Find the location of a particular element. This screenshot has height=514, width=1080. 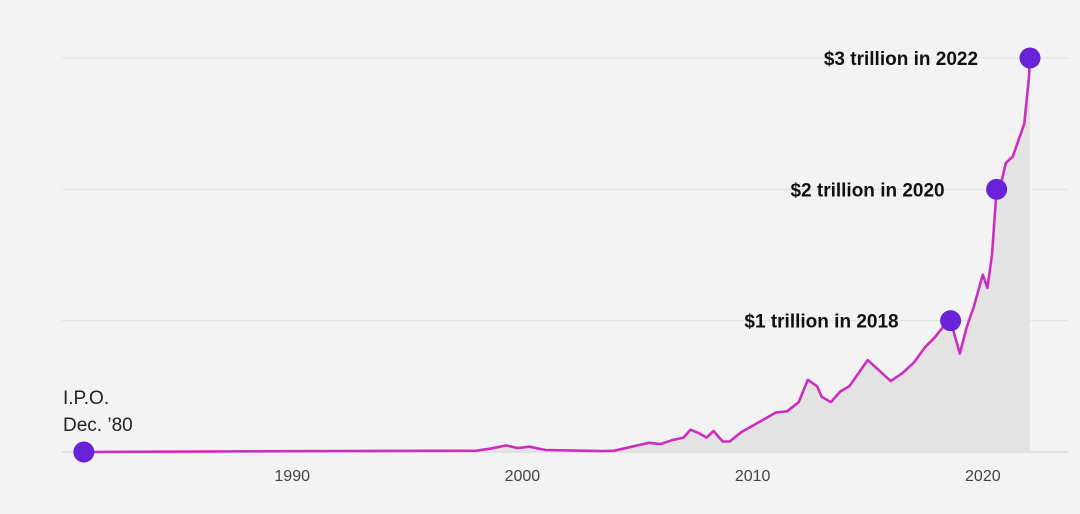

x-axis-tick-labels: 1990 2000 2010 2020 is located at coordinates (637, 476).